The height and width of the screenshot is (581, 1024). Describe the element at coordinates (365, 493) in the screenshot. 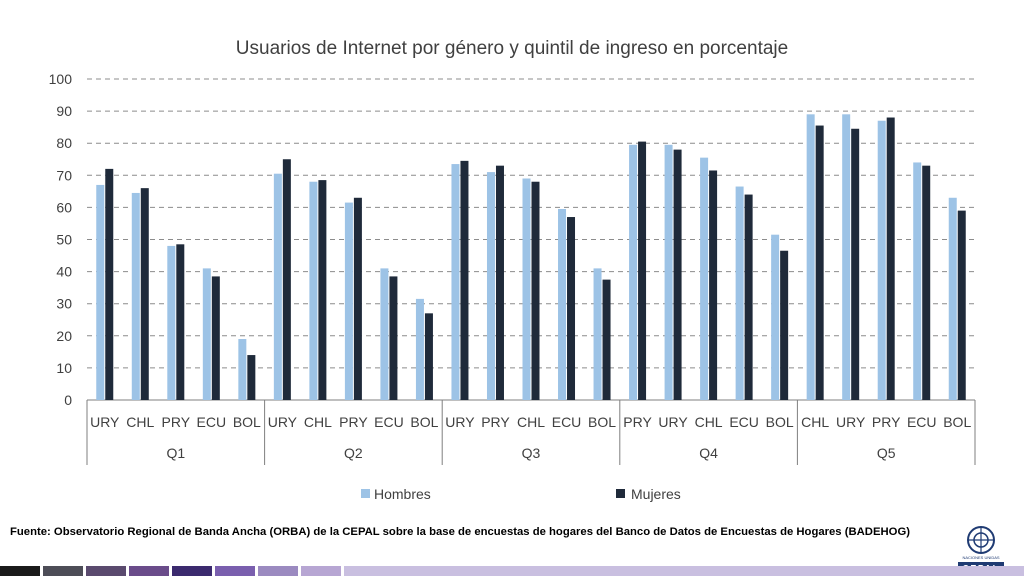

I see `legend-swatch-hombres` at that location.